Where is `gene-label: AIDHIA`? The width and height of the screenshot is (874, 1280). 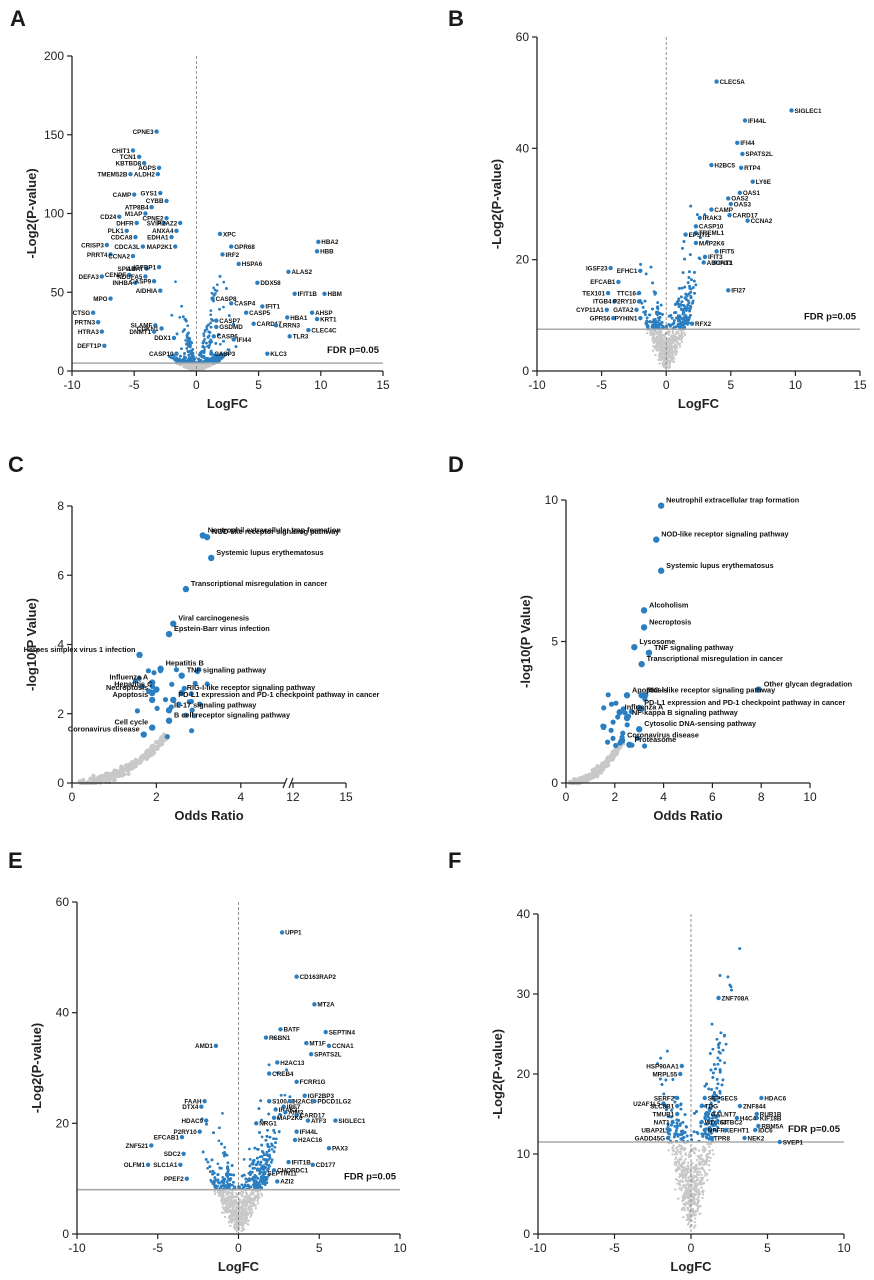 gene-label: AIDHIA is located at coordinates (147, 291).